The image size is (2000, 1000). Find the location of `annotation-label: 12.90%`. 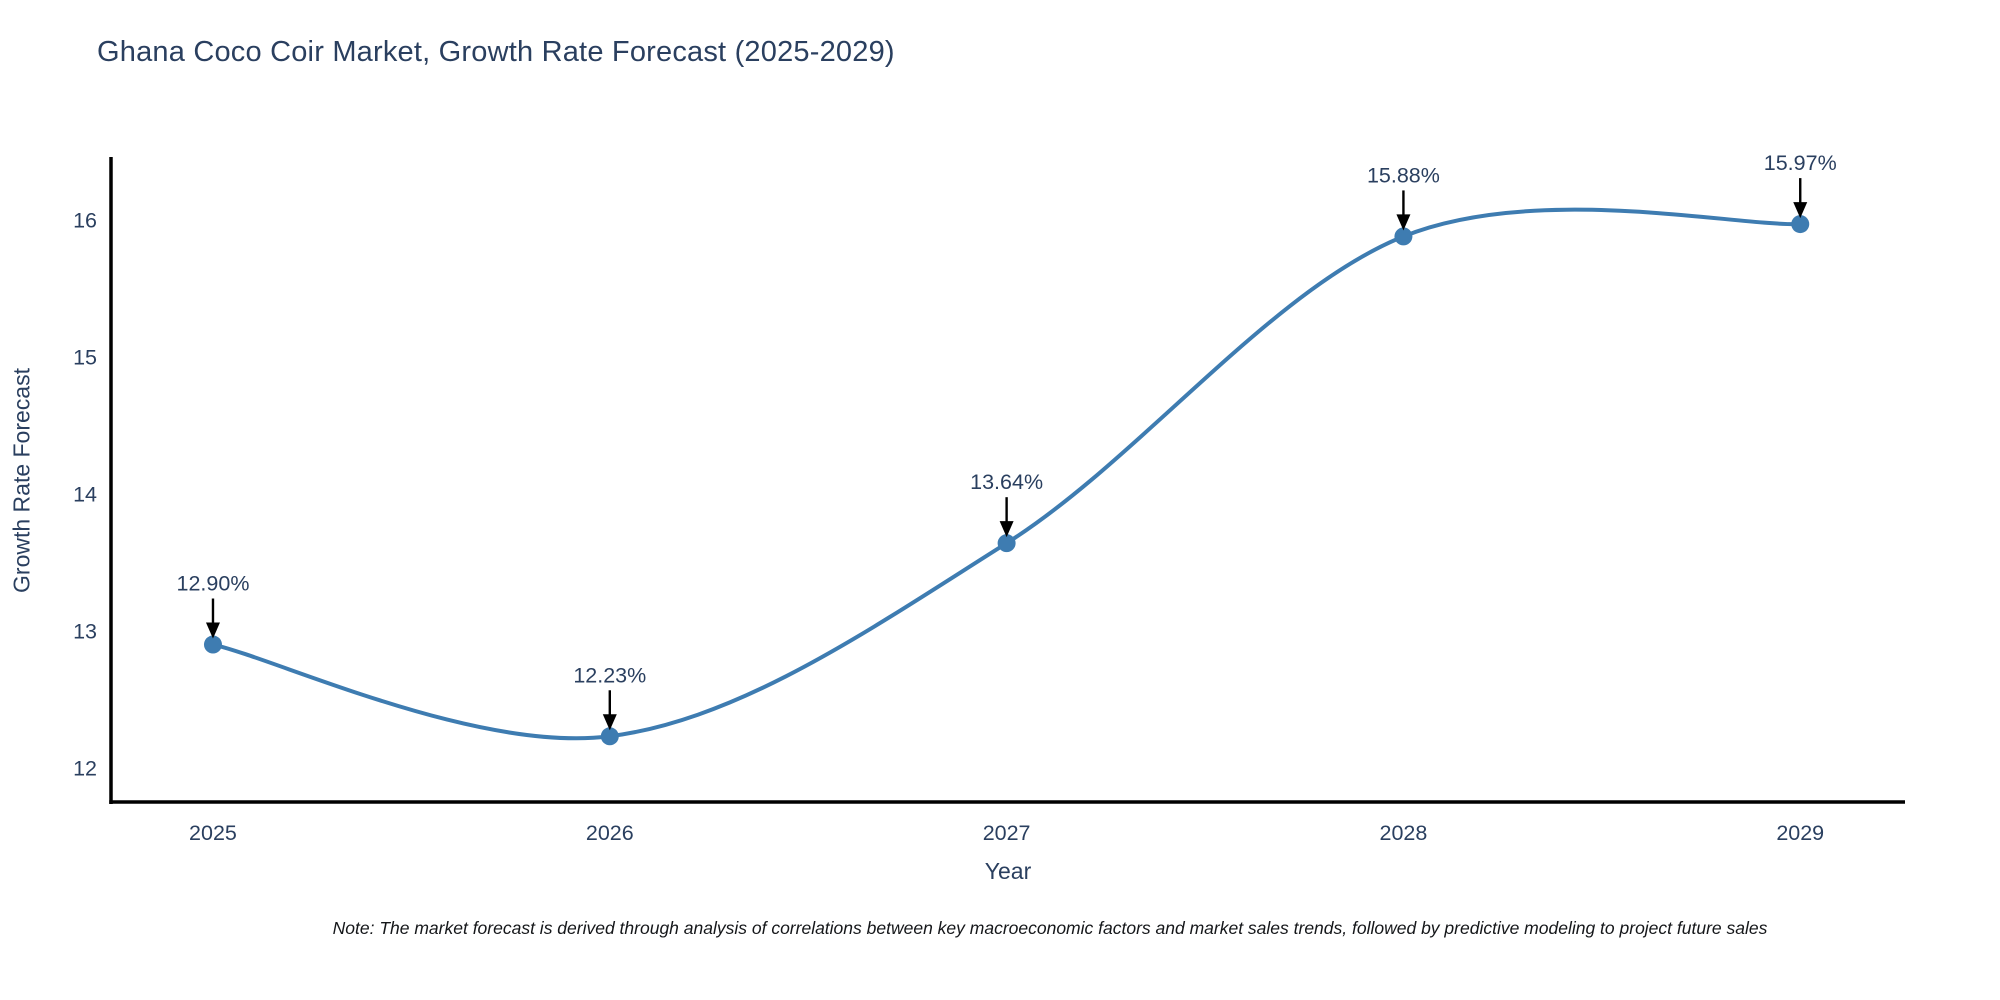

annotation-label: 12.90% is located at coordinates (213, 584).